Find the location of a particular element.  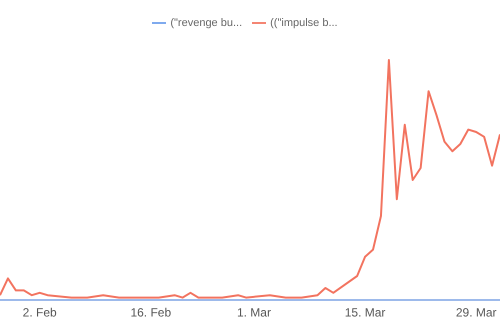

x-tick-label: 29. Mar is located at coordinates (476, 313).